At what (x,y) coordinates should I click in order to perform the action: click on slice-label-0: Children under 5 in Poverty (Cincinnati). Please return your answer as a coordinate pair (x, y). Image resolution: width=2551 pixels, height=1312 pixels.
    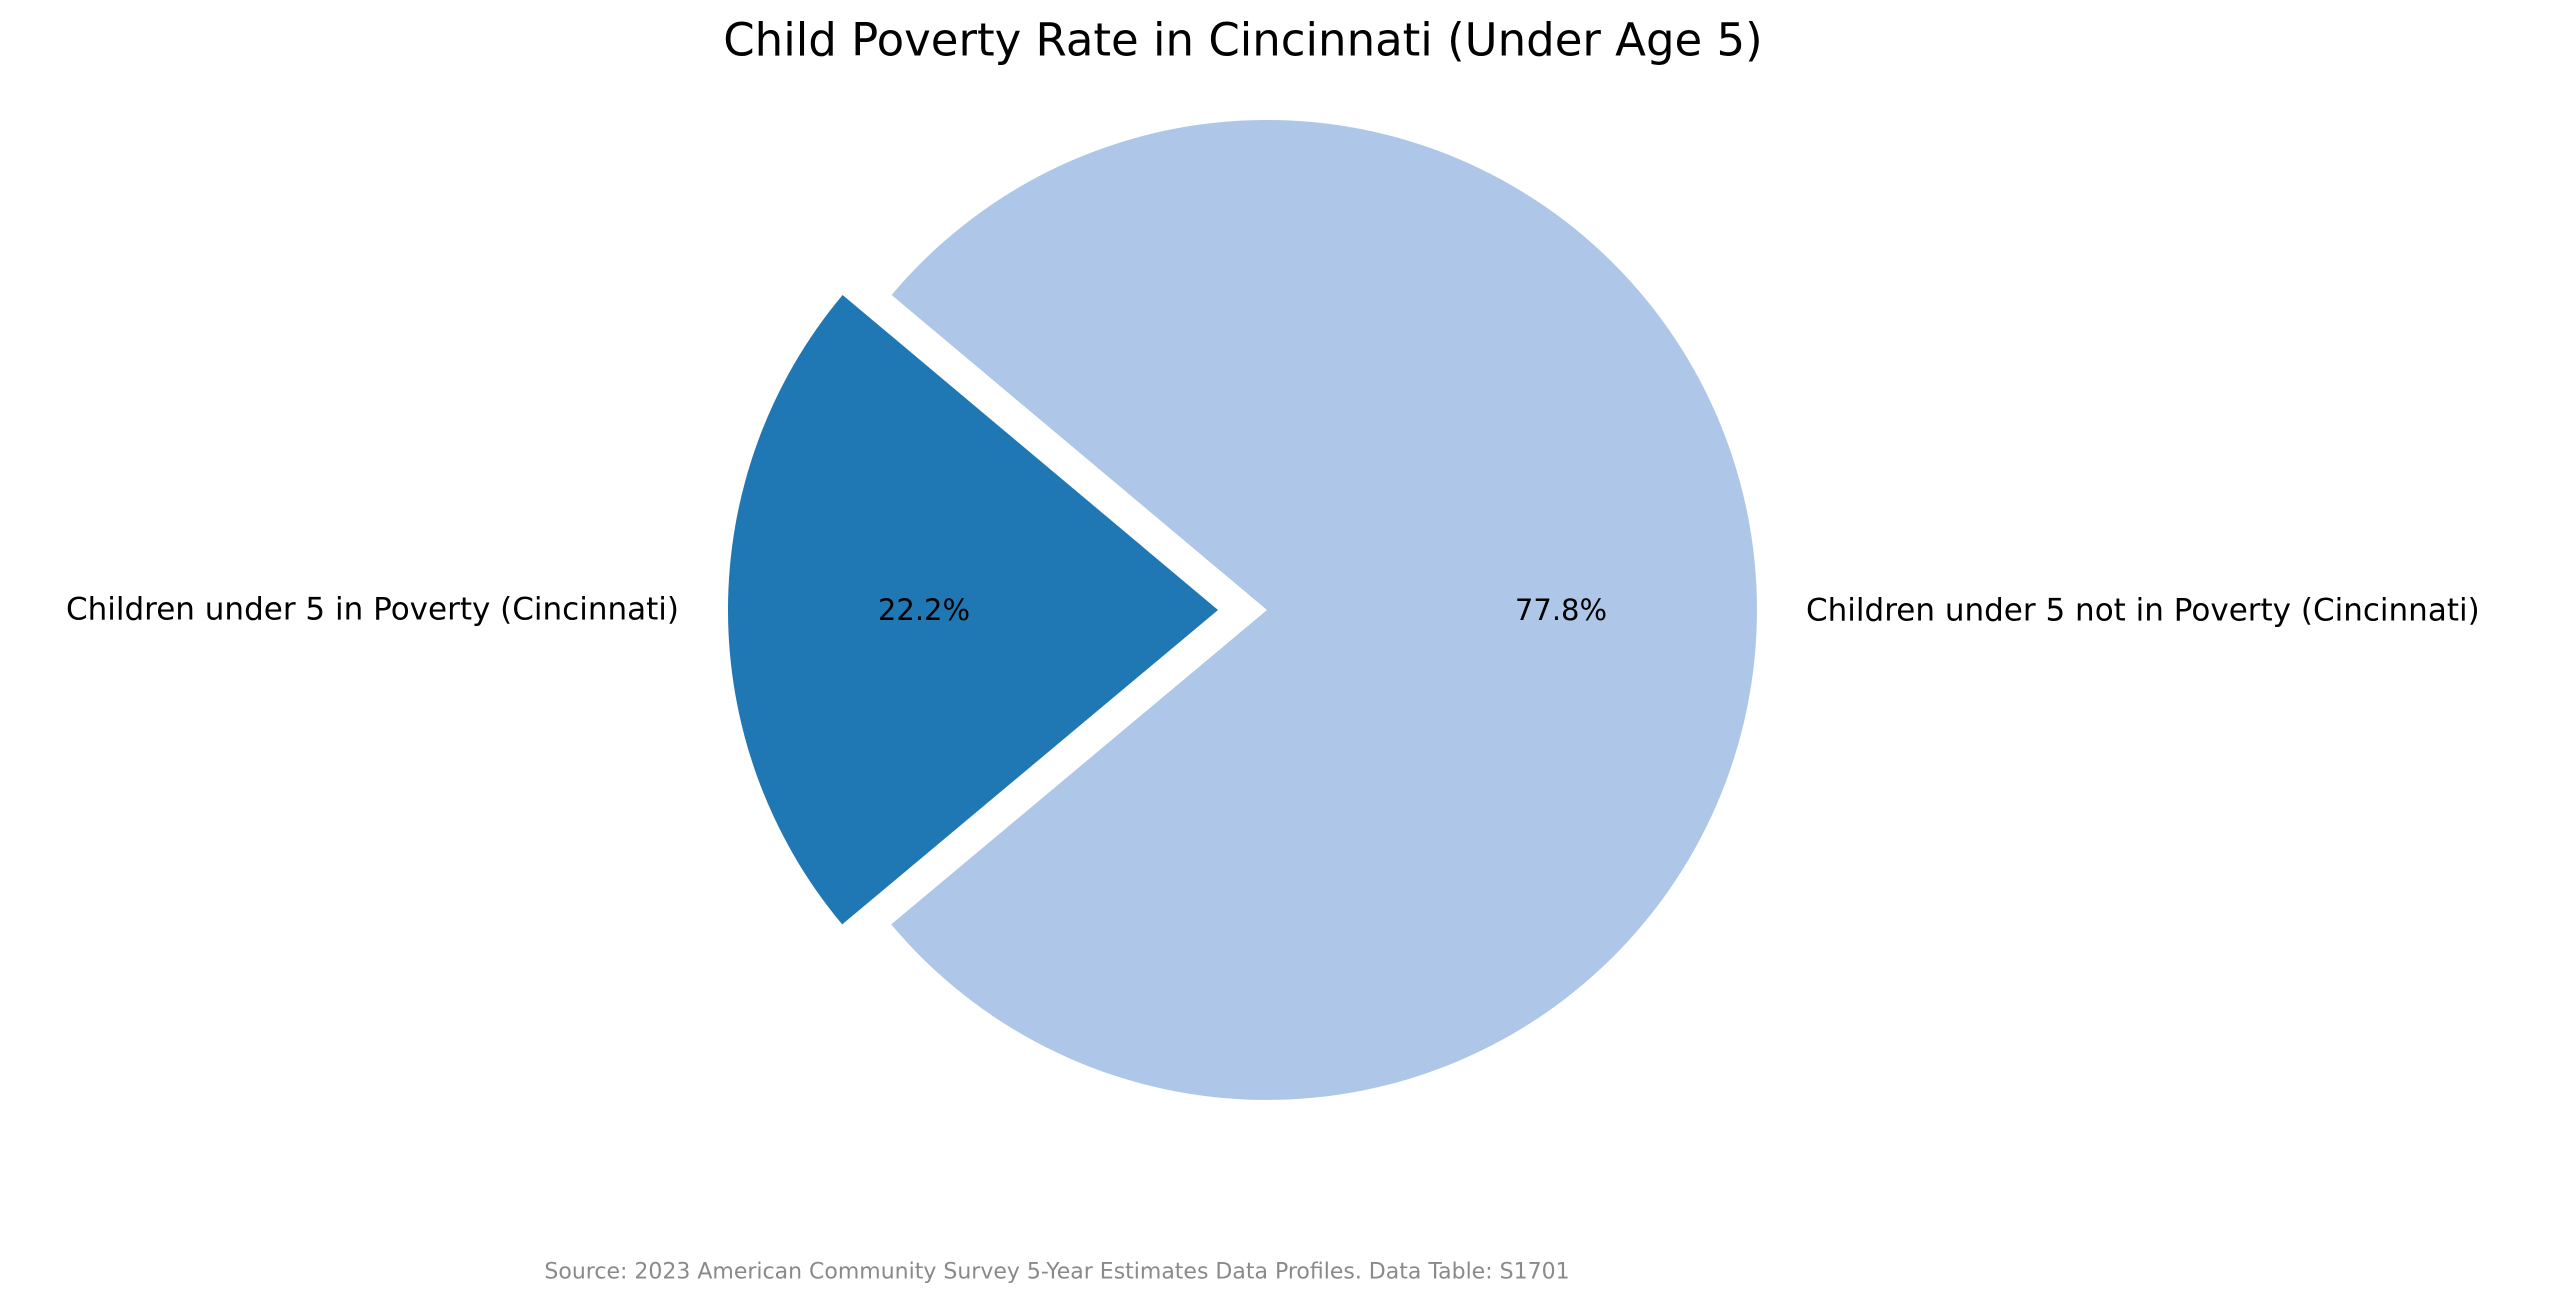
    Looking at the image, I should click on (372, 610).